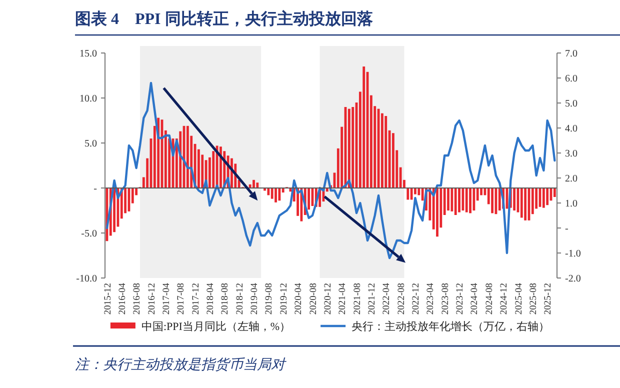 The image size is (620, 388). Describe the element at coordinates (95, 189) in the screenshot. I see `y-tick-label: -` at that location.